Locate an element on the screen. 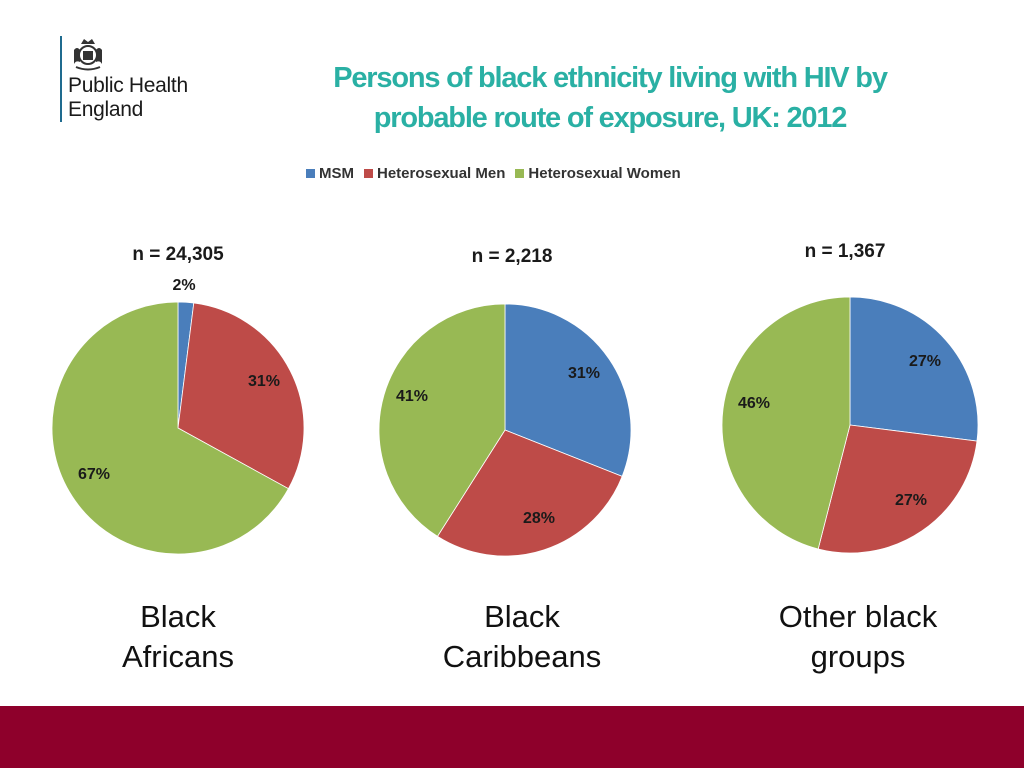 The width and height of the screenshot is (1024, 768). pie-black-africans: n = 24,305 2% 31% 67% is located at coordinates (178, 399).